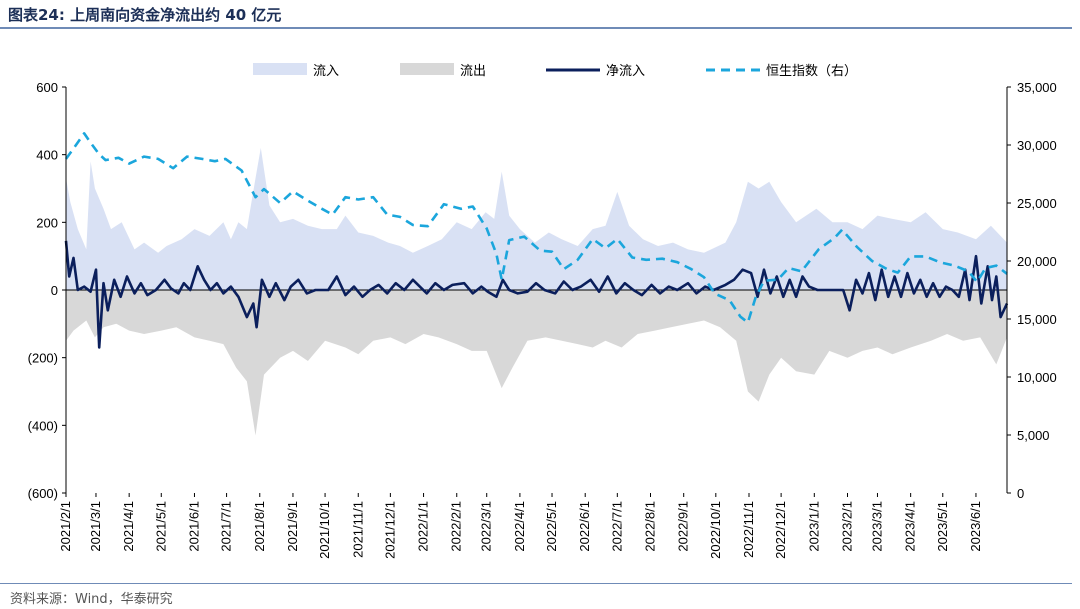 Image resolution: width=1080 pixels, height=609 pixels. What do you see at coordinates (193, 526) in the screenshot?
I see `x-axis-tick-label: 2021/6/1` at bounding box center [193, 526].